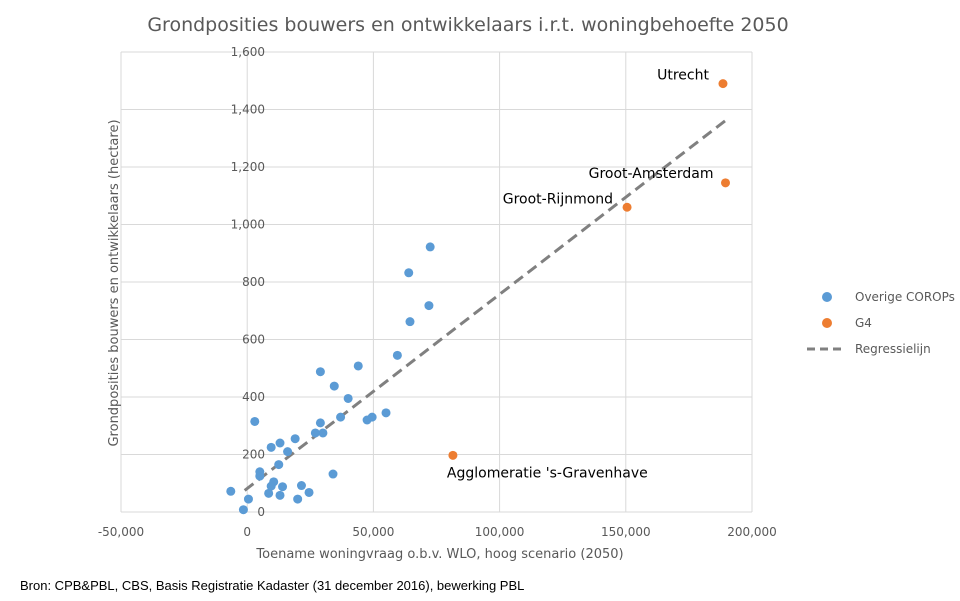  Describe the element at coordinates (248, 52) in the screenshot. I see `y-tick-label: 1,600` at that location.